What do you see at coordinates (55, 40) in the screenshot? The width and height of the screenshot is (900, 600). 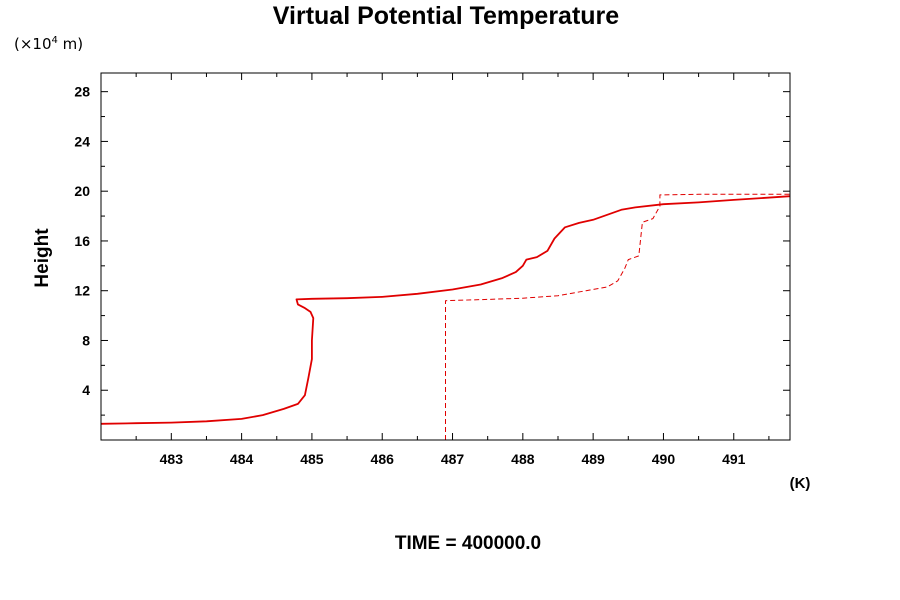 I see `y-unit-exponent: 4` at bounding box center [55, 40].